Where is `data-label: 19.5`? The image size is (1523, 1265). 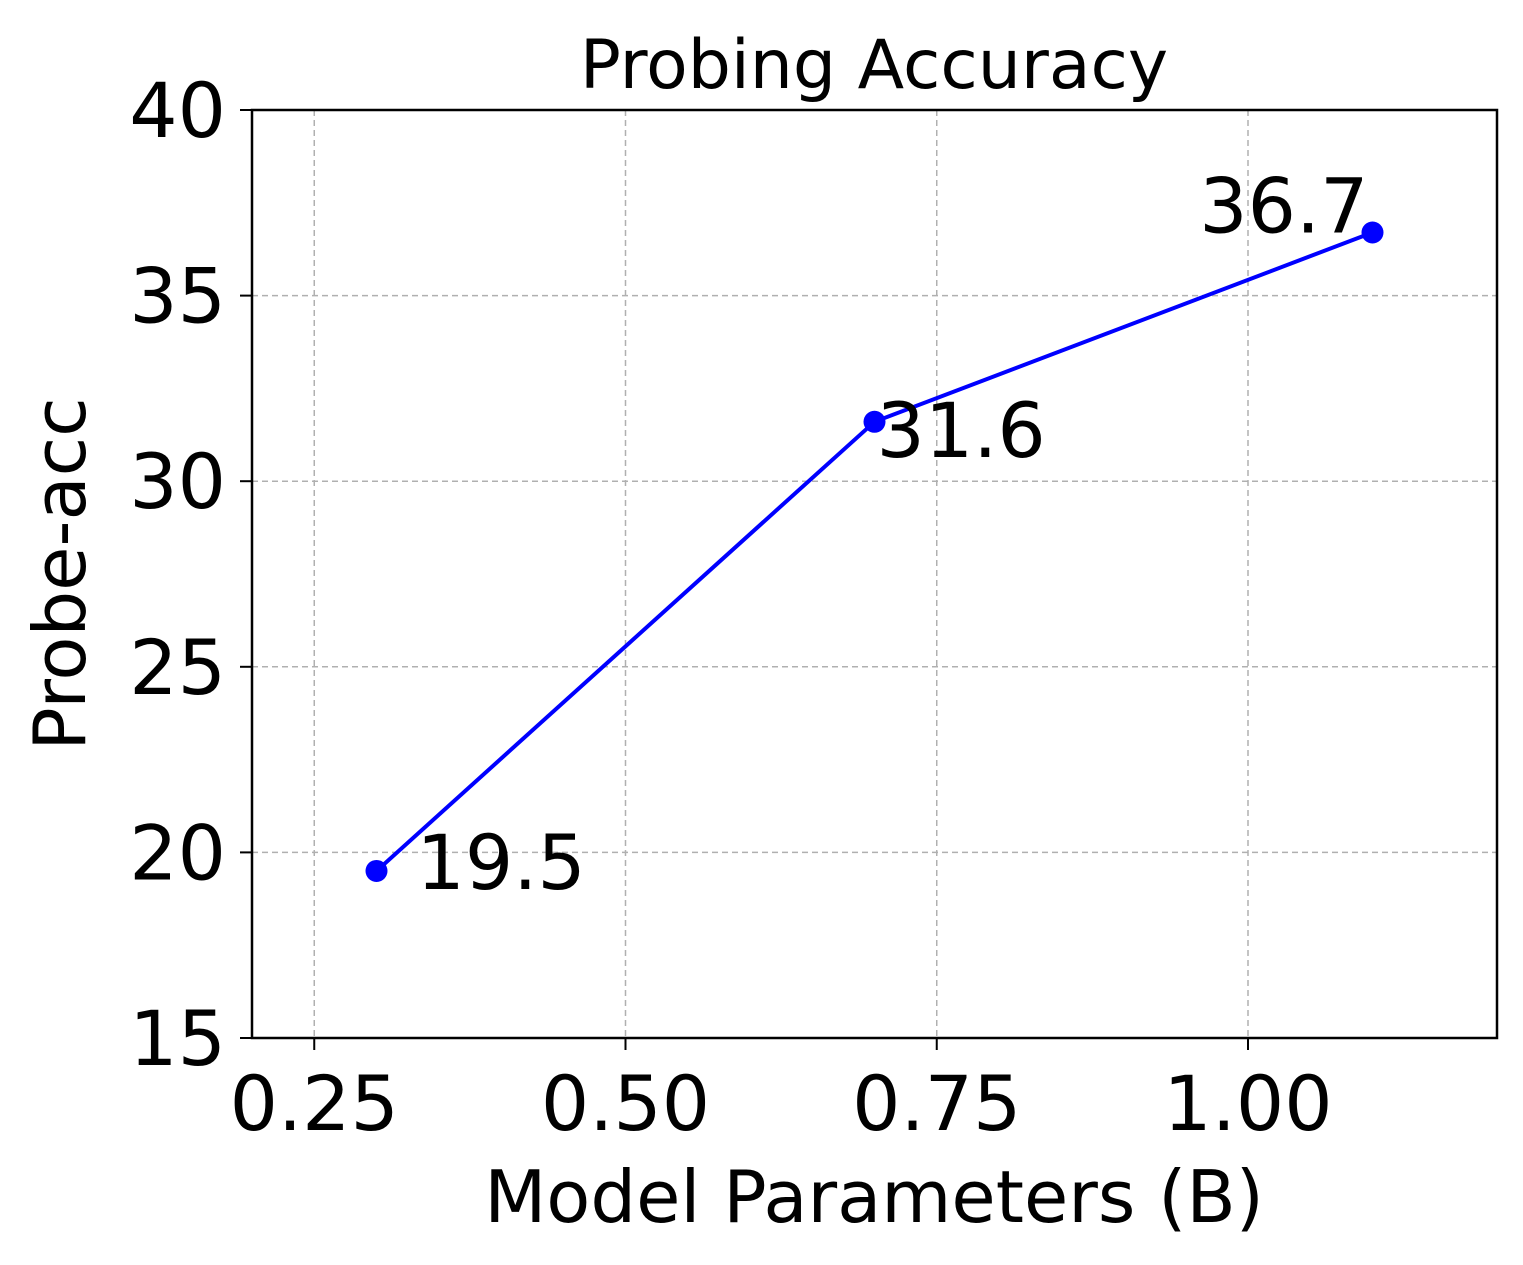
data-label: 19.5 is located at coordinates (501, 862).